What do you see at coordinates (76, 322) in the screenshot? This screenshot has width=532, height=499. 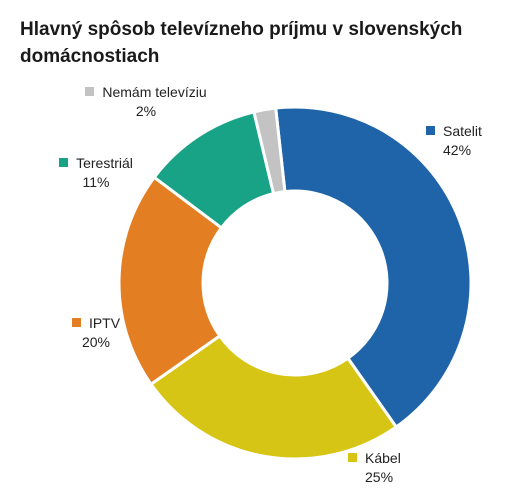 I see `swatch-iptv` at bounding box center [76, 322].